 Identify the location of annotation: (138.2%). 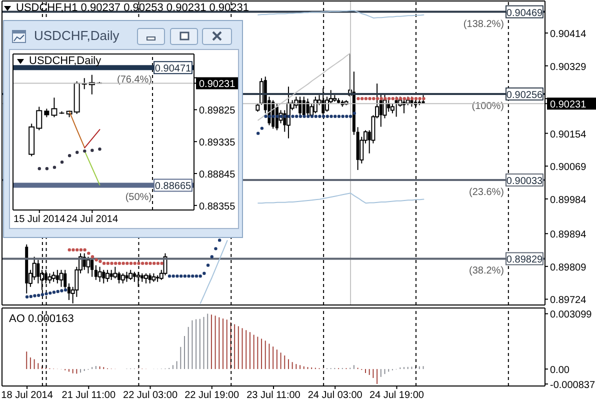
(483, 24).